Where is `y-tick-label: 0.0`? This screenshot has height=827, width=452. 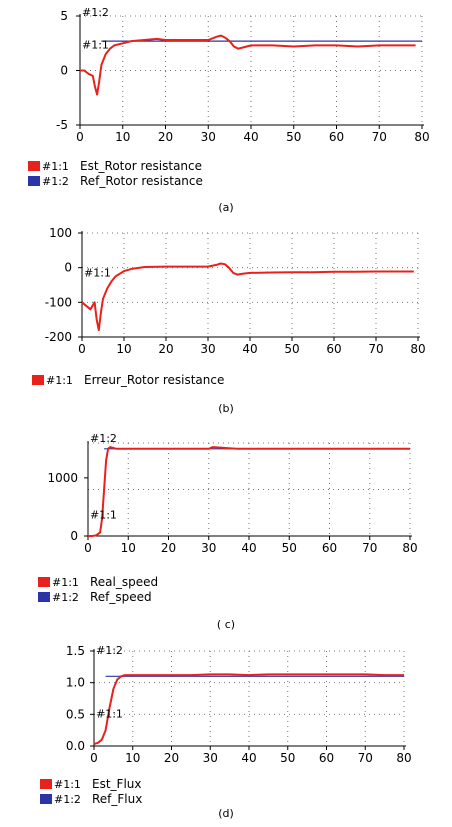 y-tick-label: 0.0 is located at coordinates (75, 746).